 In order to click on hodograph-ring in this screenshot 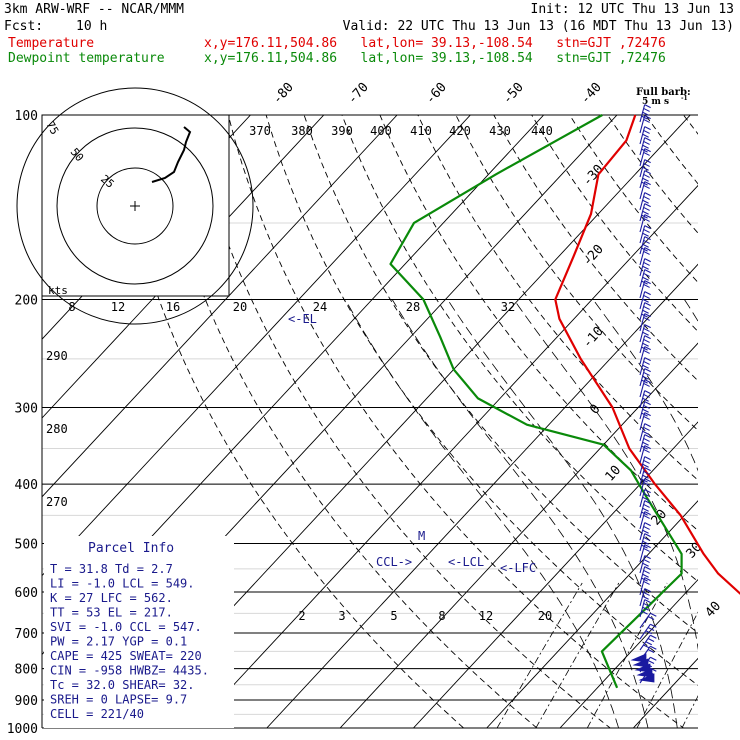, I will do `click(135, 206)`.